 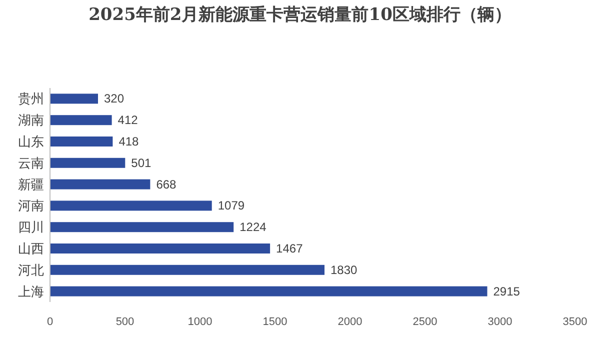 What do you see at coordinates (141, 163) in the screenshot?
I see `data-label: 501` at bounding box center [141, 163].